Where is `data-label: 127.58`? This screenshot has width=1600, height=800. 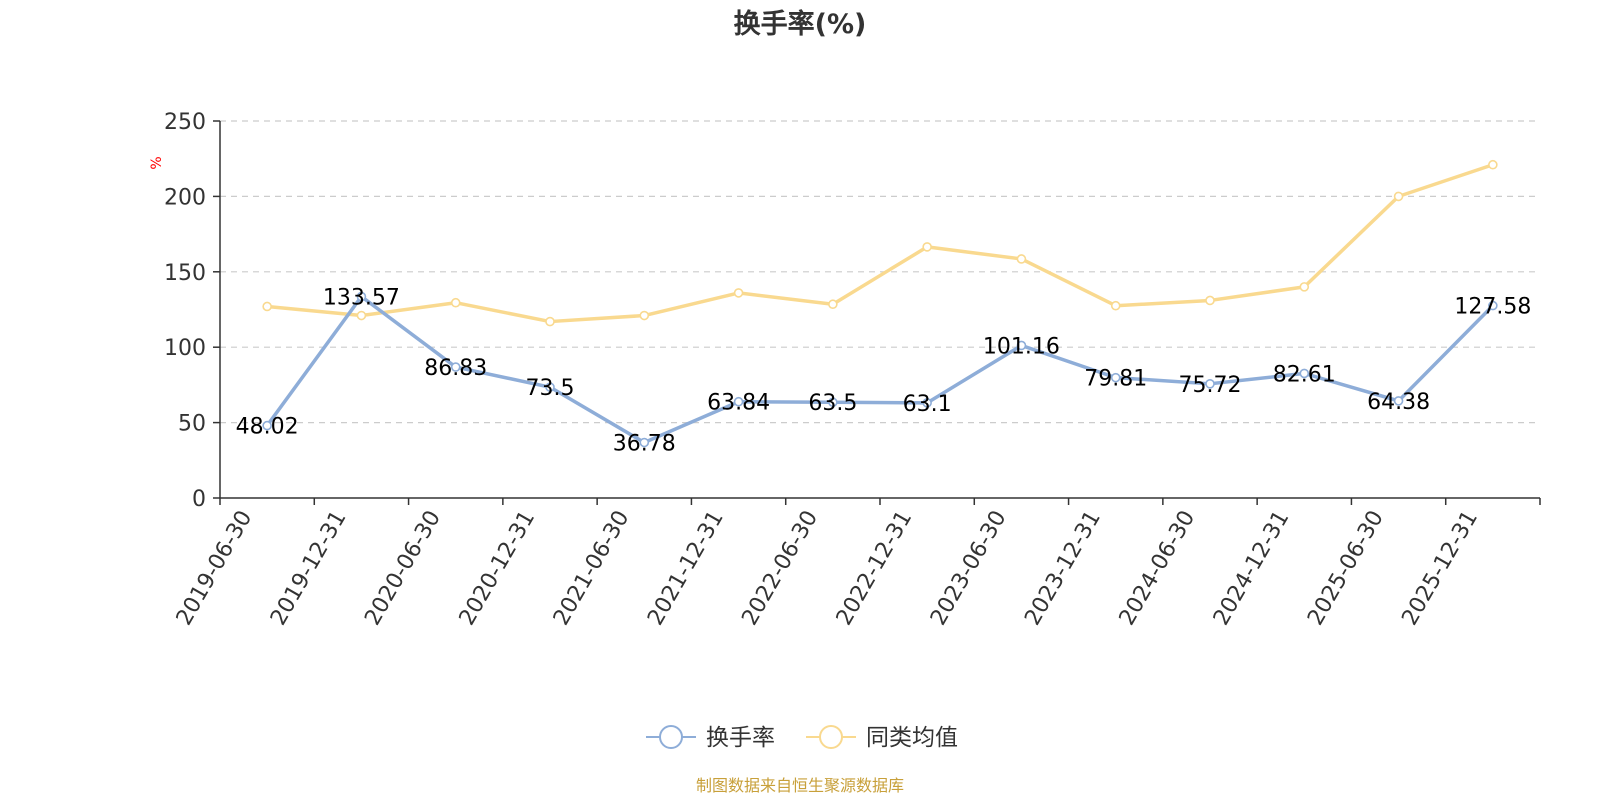 data-label: 127.58 is located at coordinates (1492, 307).